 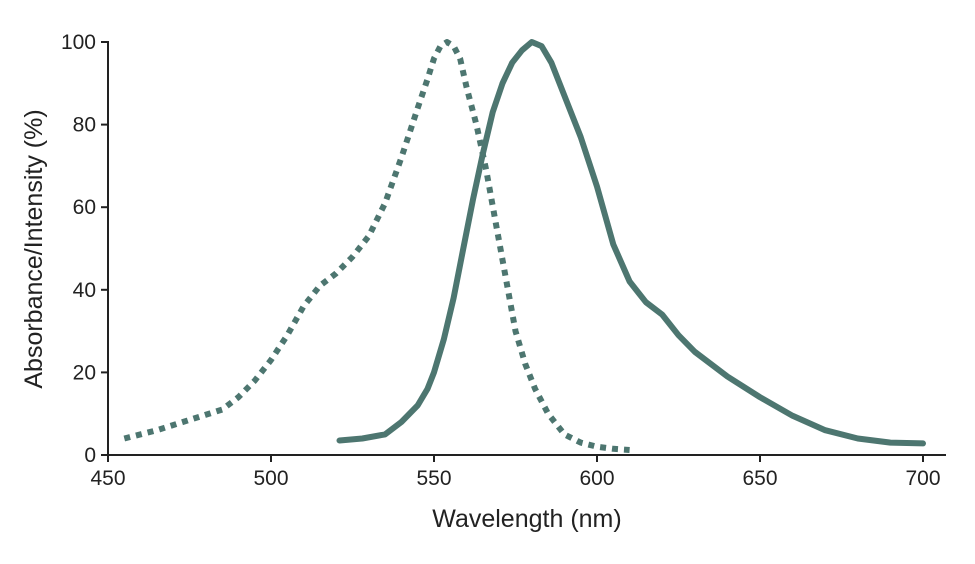 What do you see at coordinates (922, 478) in the screenshot?
I see `x-tick-label: 700` at bounding box center [922, 478].